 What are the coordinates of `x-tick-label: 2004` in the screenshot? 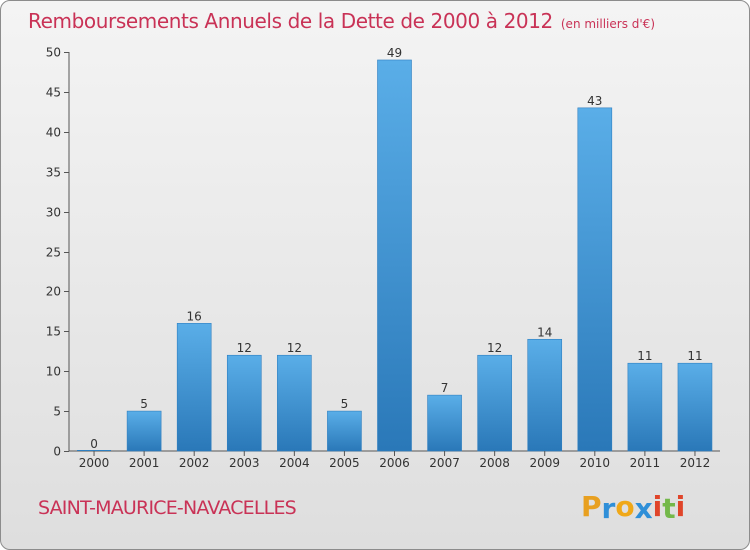 It's located at (294, 463).